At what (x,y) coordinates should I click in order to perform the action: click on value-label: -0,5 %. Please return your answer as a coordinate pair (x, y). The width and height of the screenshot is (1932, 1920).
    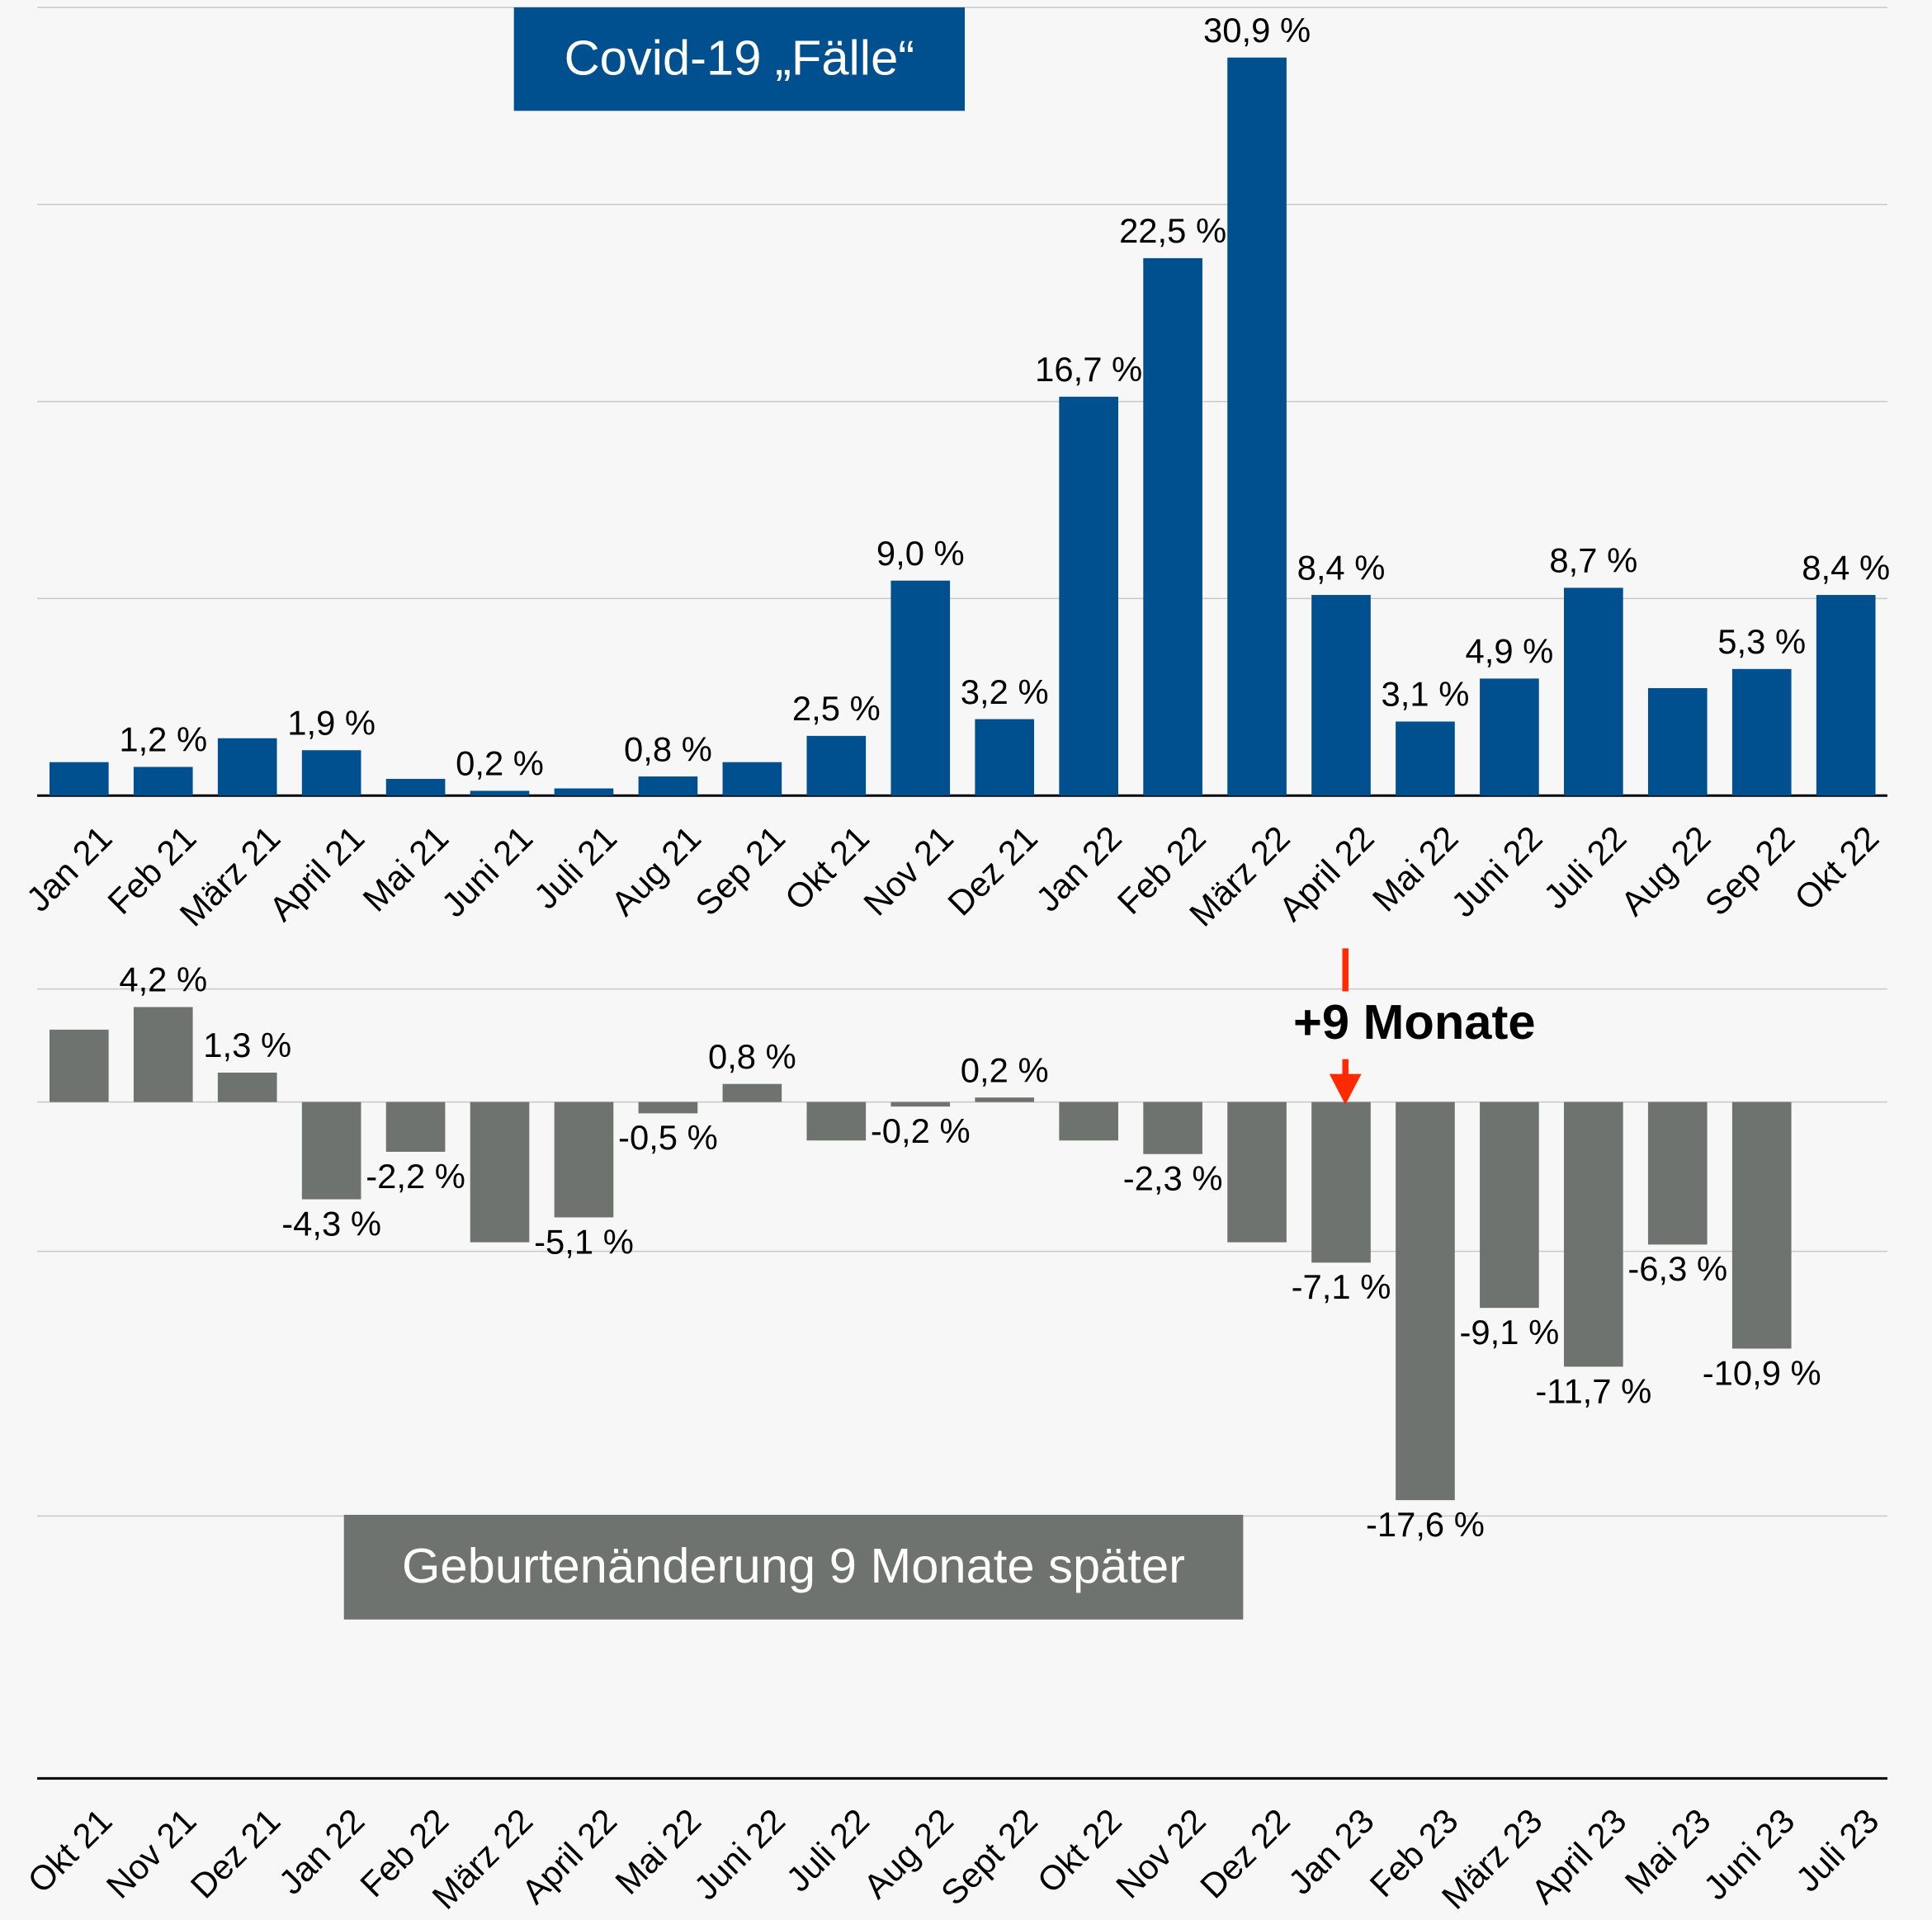
    Looking at the image, I should click on (668, 1137).